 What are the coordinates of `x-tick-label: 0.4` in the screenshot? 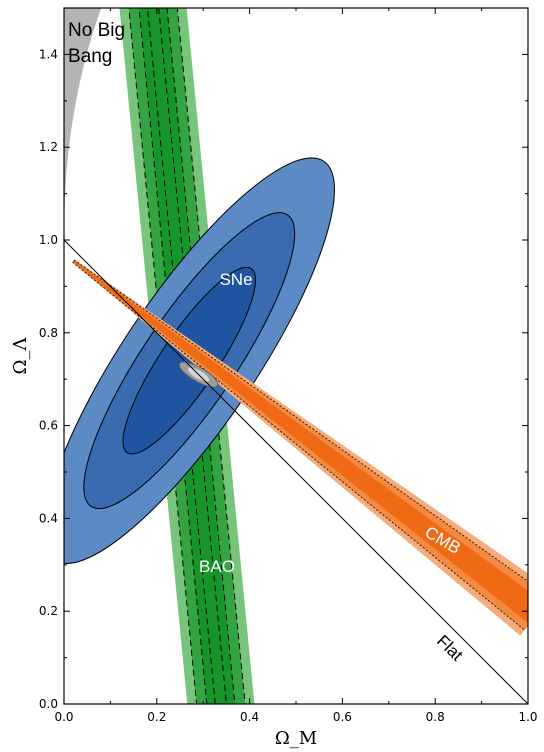 It's located at (249, 717).